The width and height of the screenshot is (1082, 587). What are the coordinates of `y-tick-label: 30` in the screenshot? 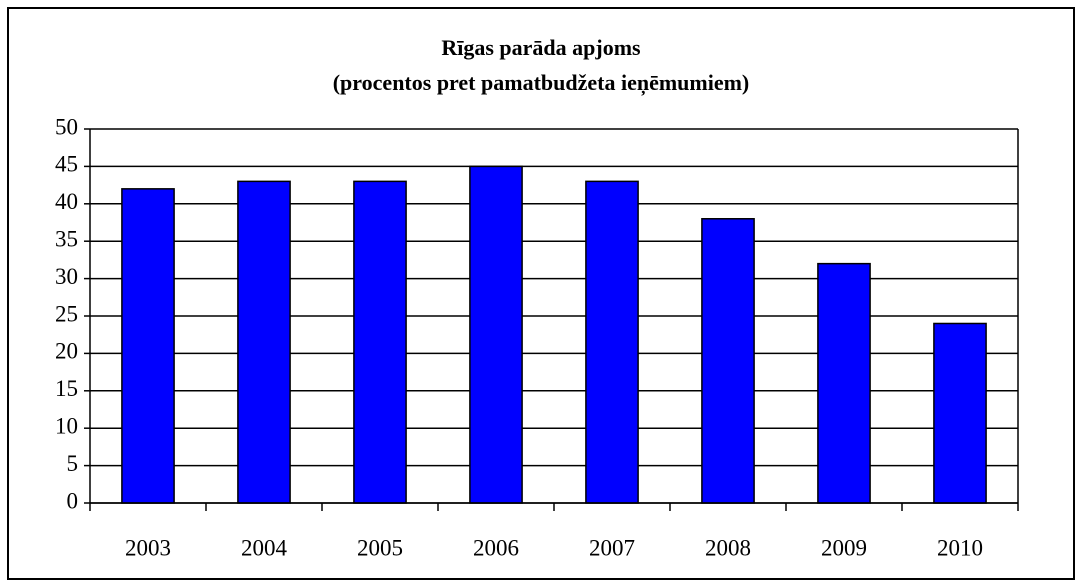 It's located at (66, 276).